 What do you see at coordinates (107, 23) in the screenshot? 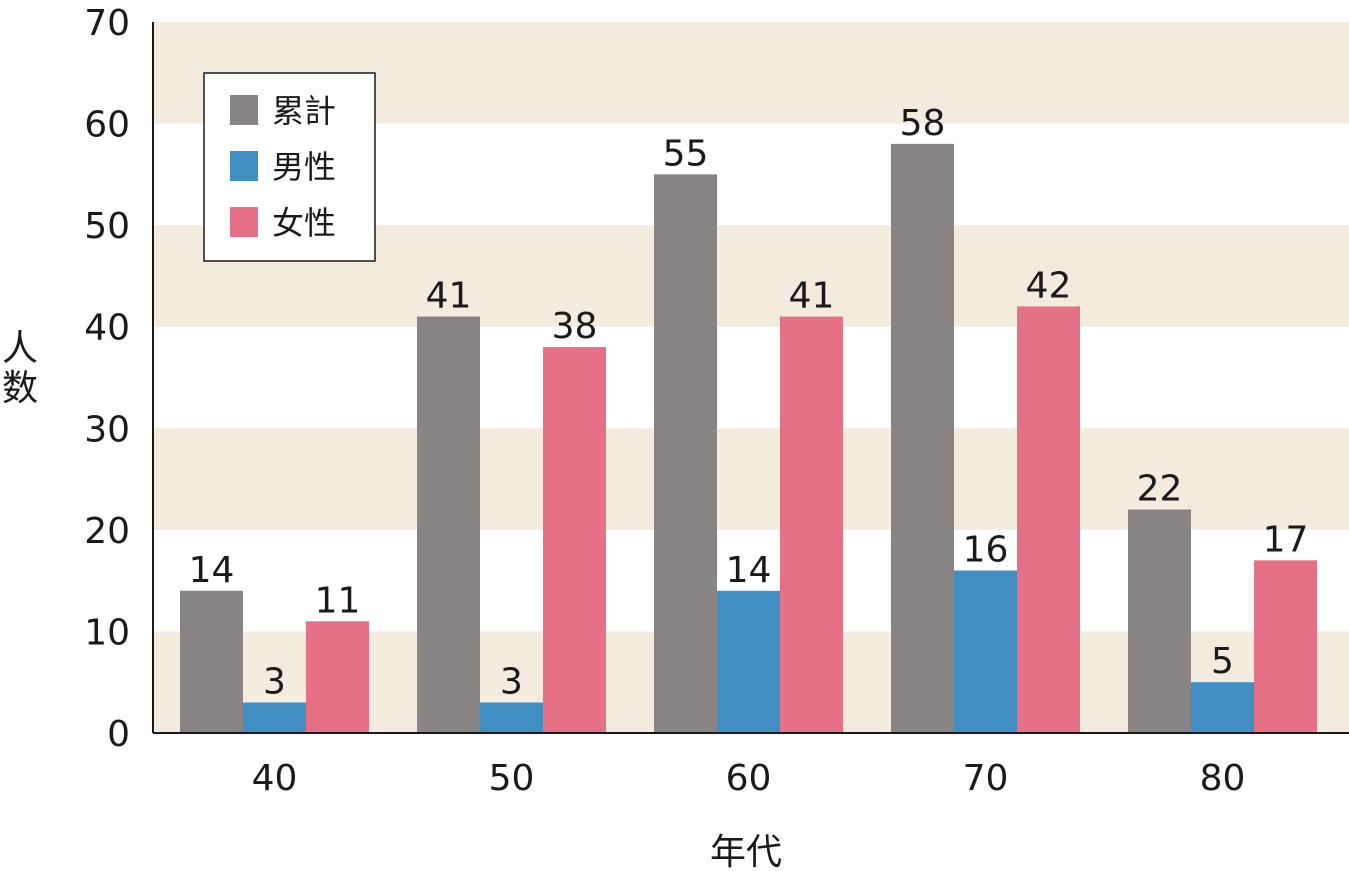
I see `y-tick-label: 70` at bounding box center [107, 23].